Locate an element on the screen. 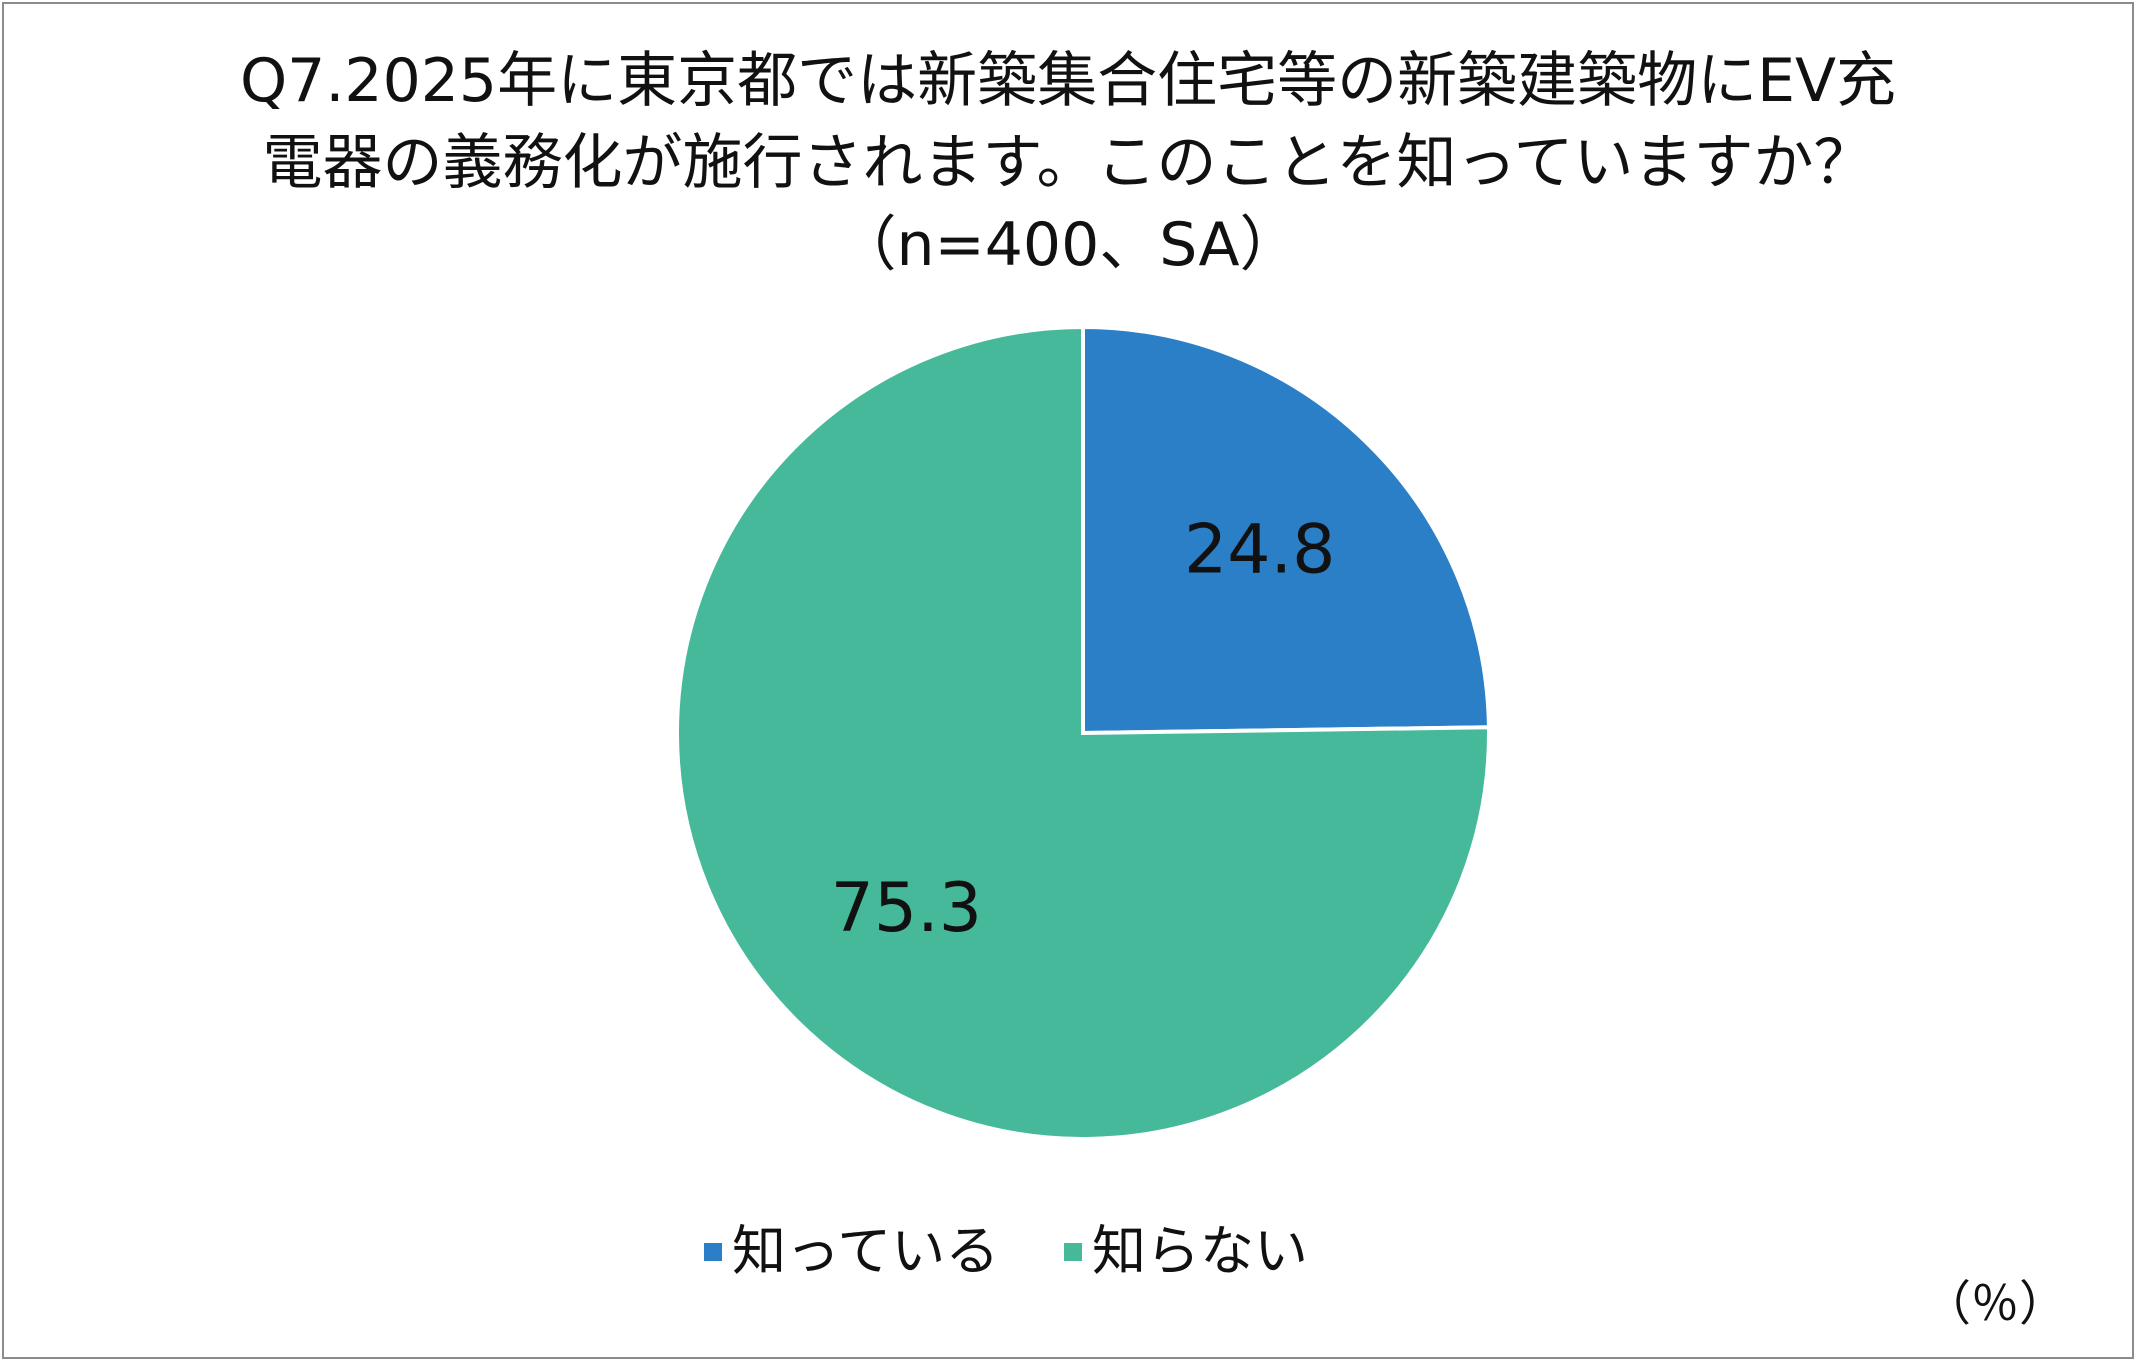 Image resolution: width=2136 pixels, height=1361 pixels. data-label: 75.3 is located at coordinates (906, 908).